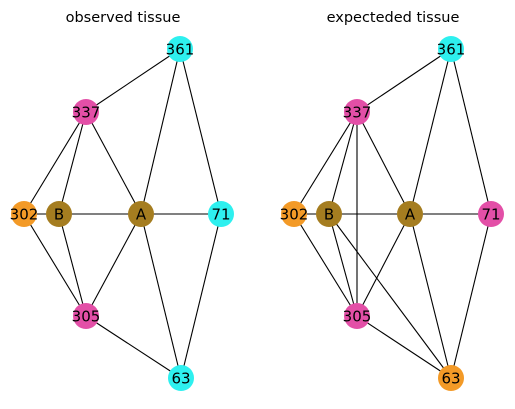  I want to click on expected-edge-337-A, so click(383, 163).